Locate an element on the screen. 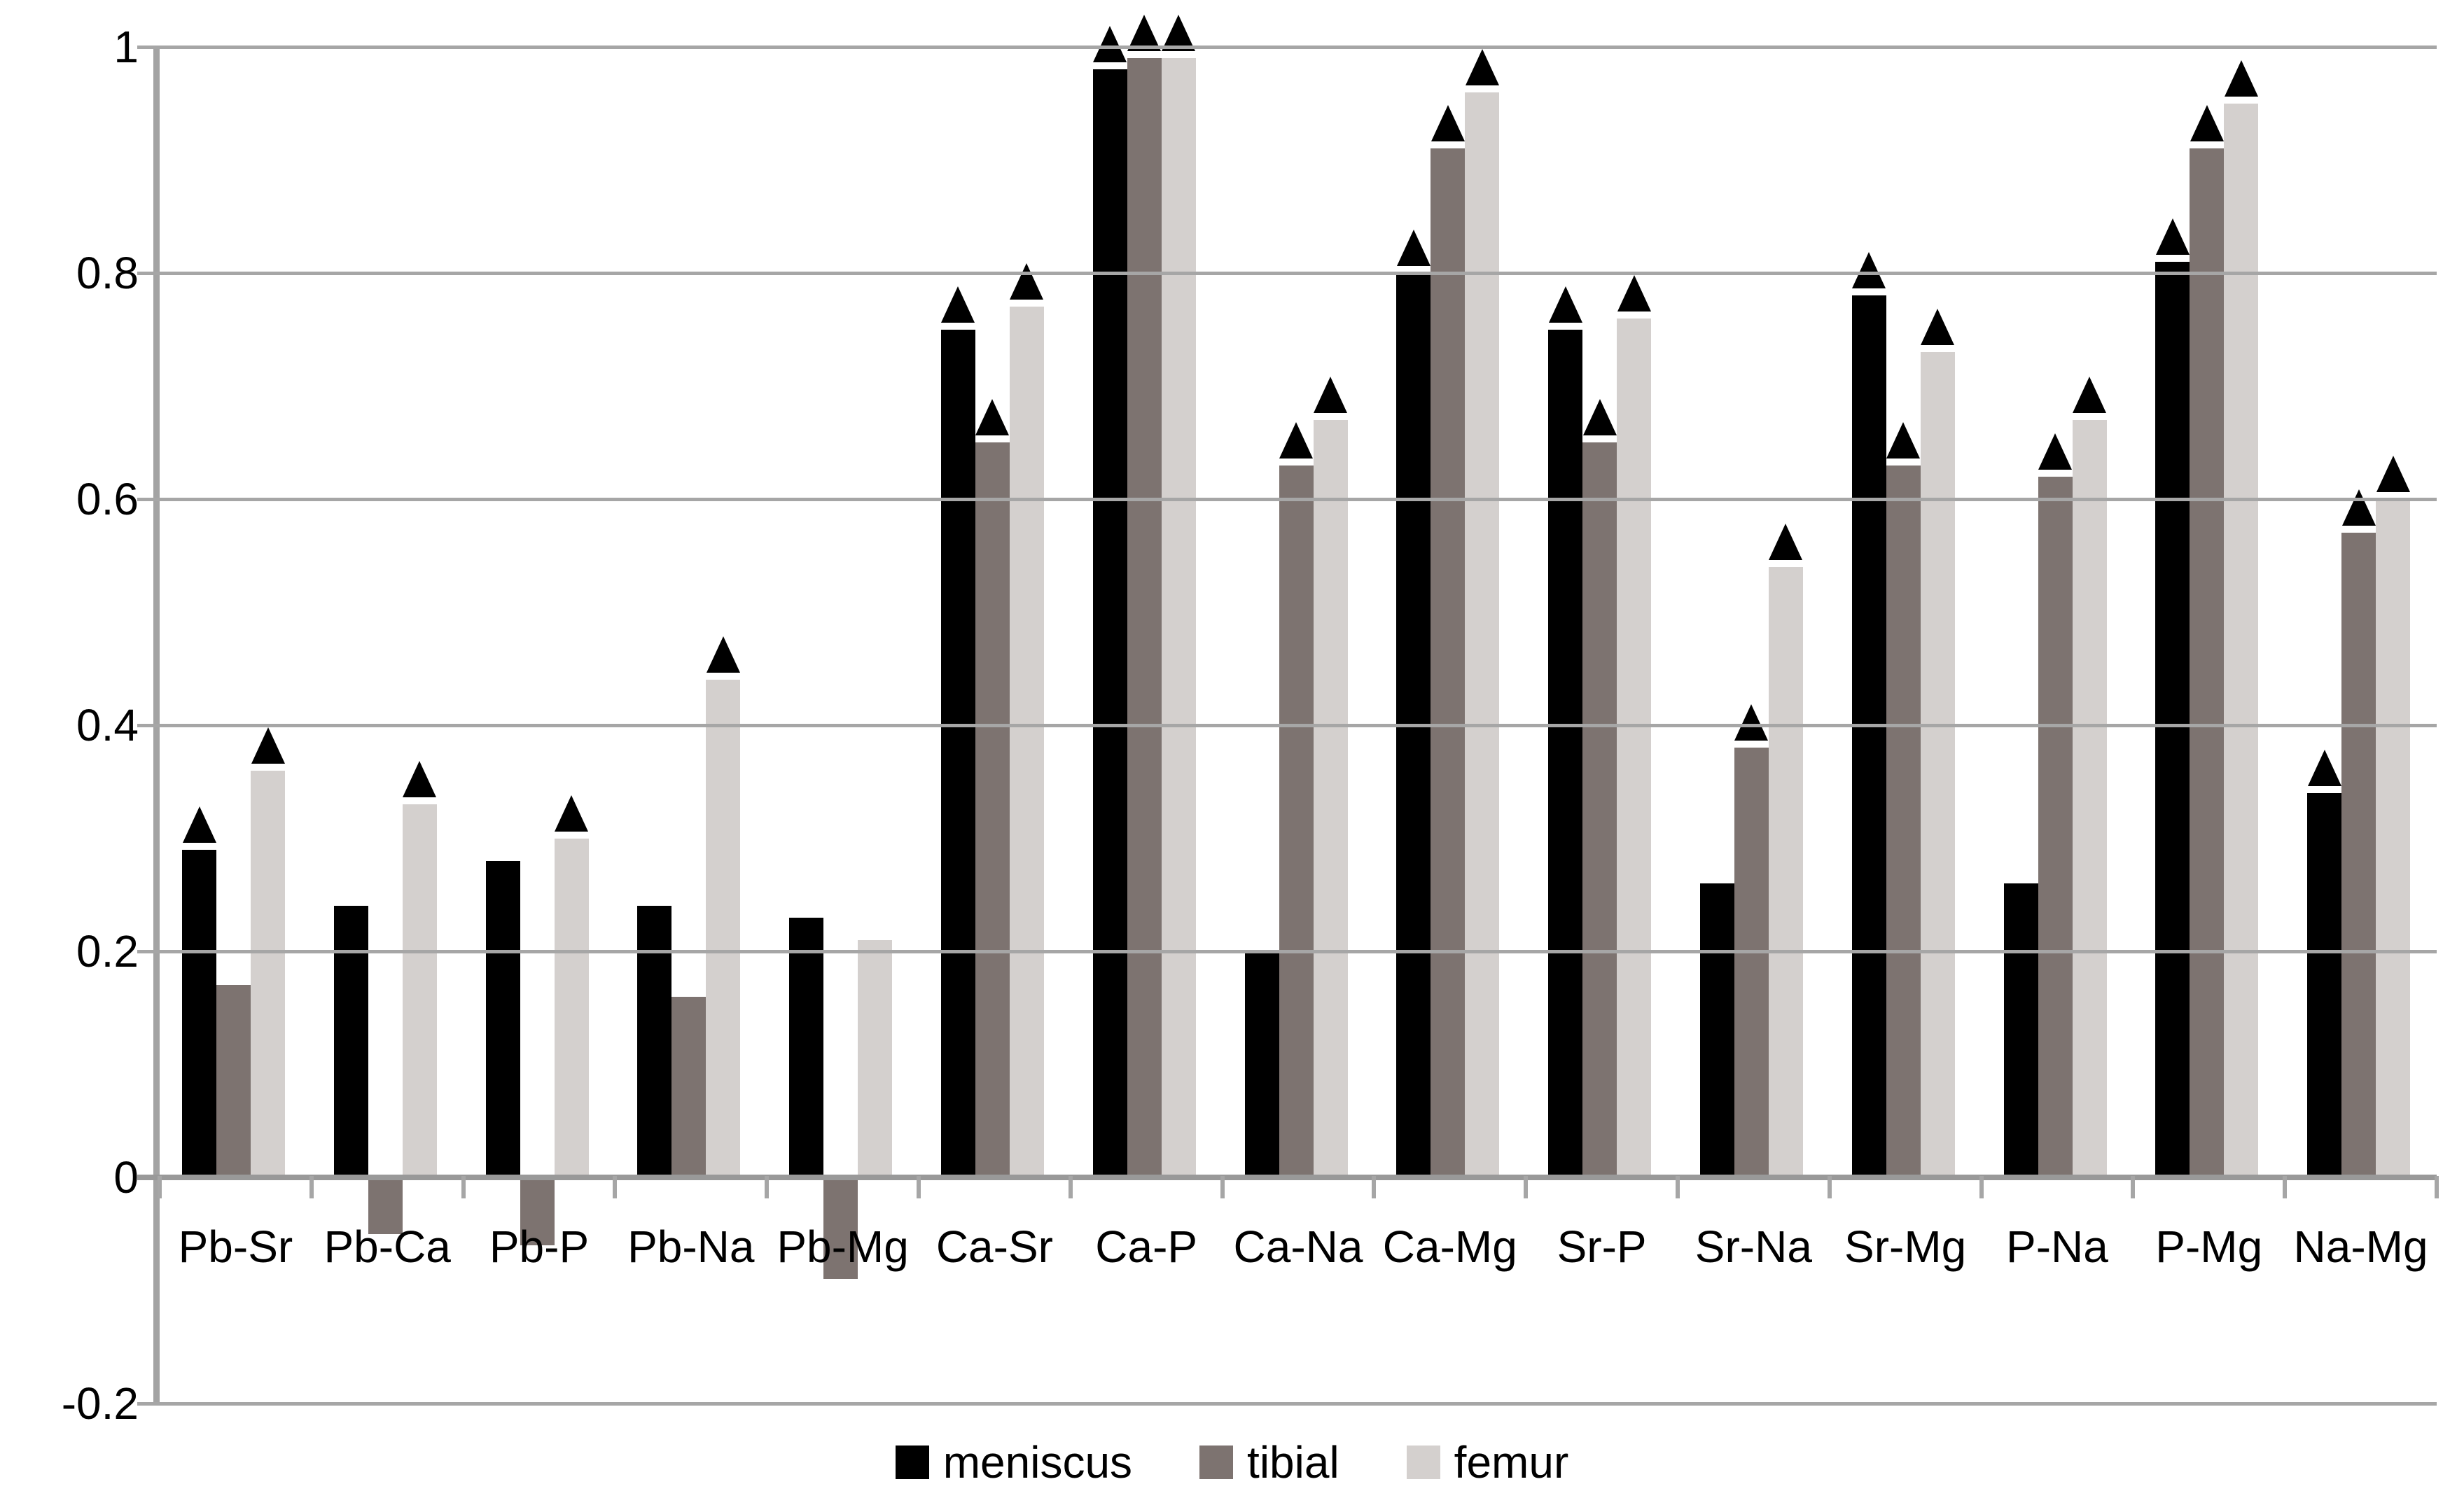  bar-femur-Ca-P is located at coordinates (1179, 618).